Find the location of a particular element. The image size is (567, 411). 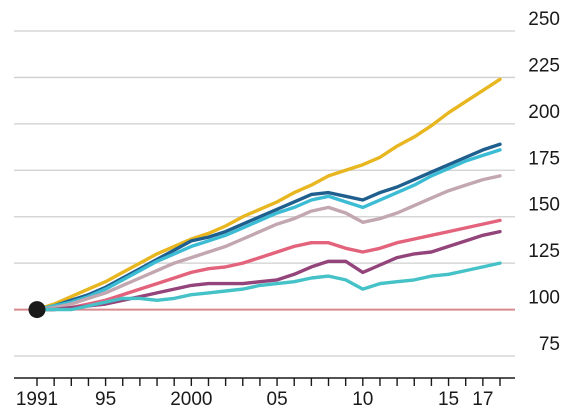

x-tick-label: 2000 is located at coordinates (191, 399).